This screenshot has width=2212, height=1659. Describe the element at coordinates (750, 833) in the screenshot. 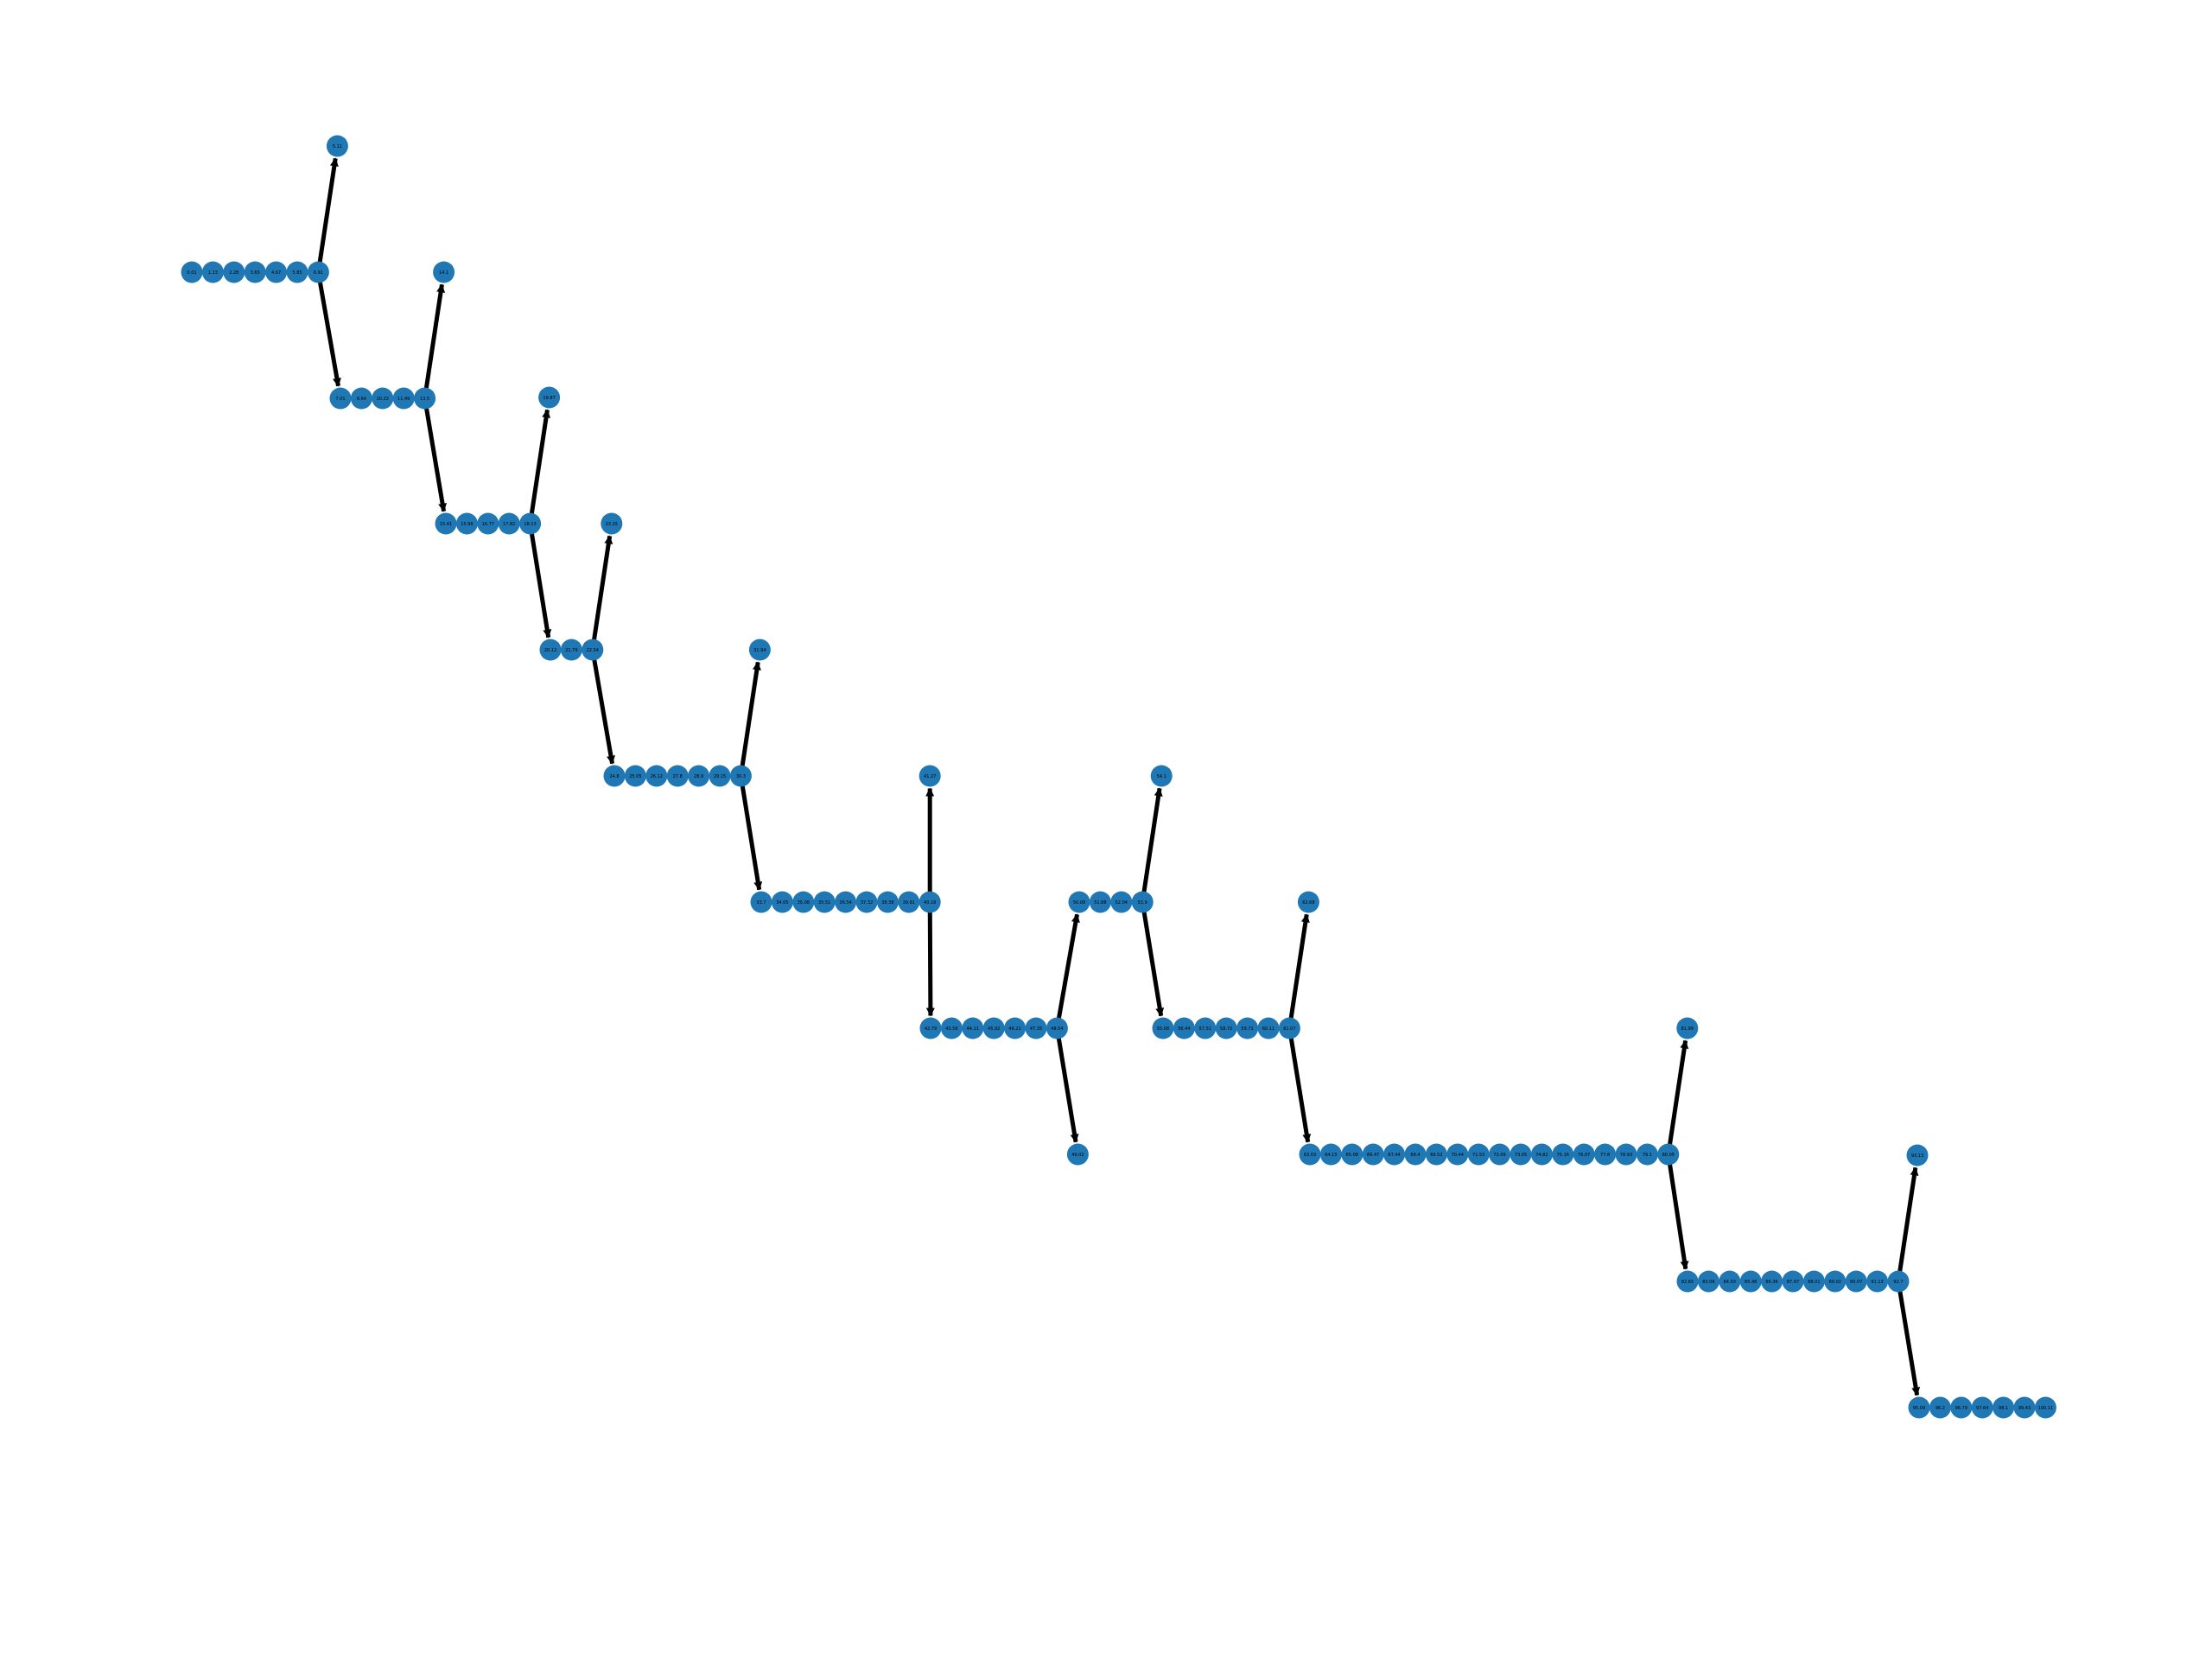

I see `edge-down-g5` at that location.